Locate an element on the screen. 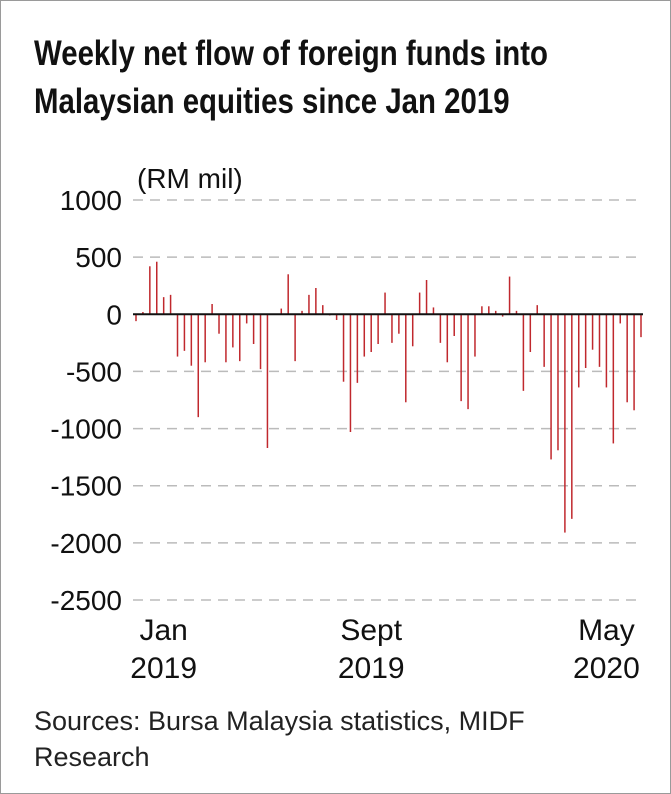 The image size is (671, 794). x-tick-label: Jan 2019 is located at coordinates (163, 649).